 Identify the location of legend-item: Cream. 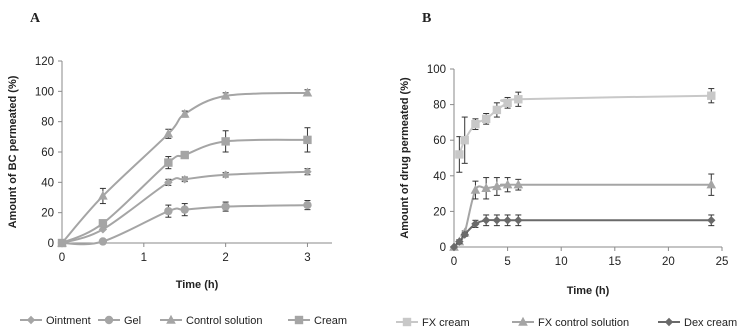
(317, 321).